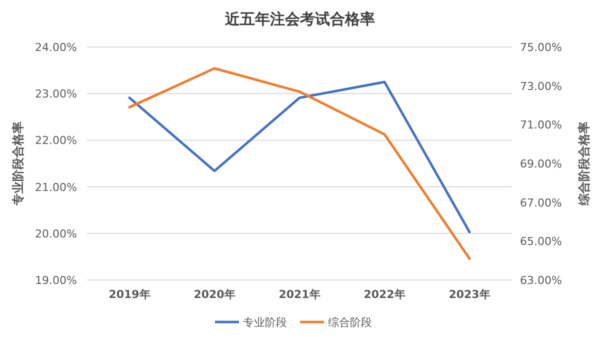 This screenshot has height=339, width=600. What do you see at coordinates (299, 19) in the screenshot?
I see `chart-title: 近五年注会考试合格率` at bounding box center [299, 19].